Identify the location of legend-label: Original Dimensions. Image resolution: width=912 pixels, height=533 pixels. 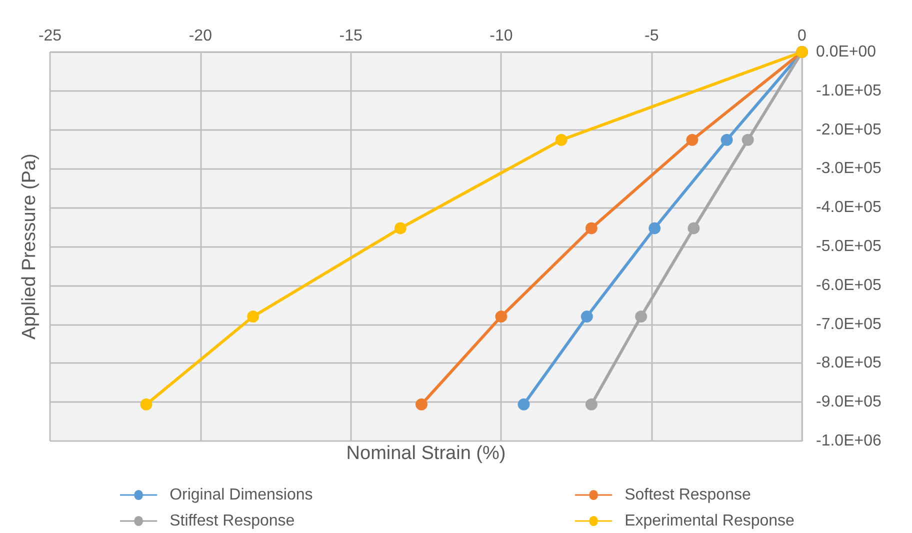
(241, 495).